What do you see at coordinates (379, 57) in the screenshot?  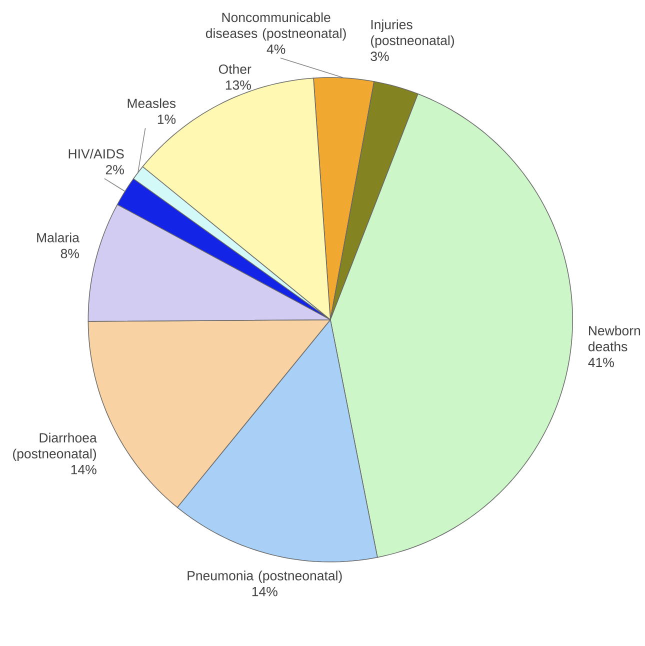 I see `data-label: 3%` at bounding box center [379, 57].